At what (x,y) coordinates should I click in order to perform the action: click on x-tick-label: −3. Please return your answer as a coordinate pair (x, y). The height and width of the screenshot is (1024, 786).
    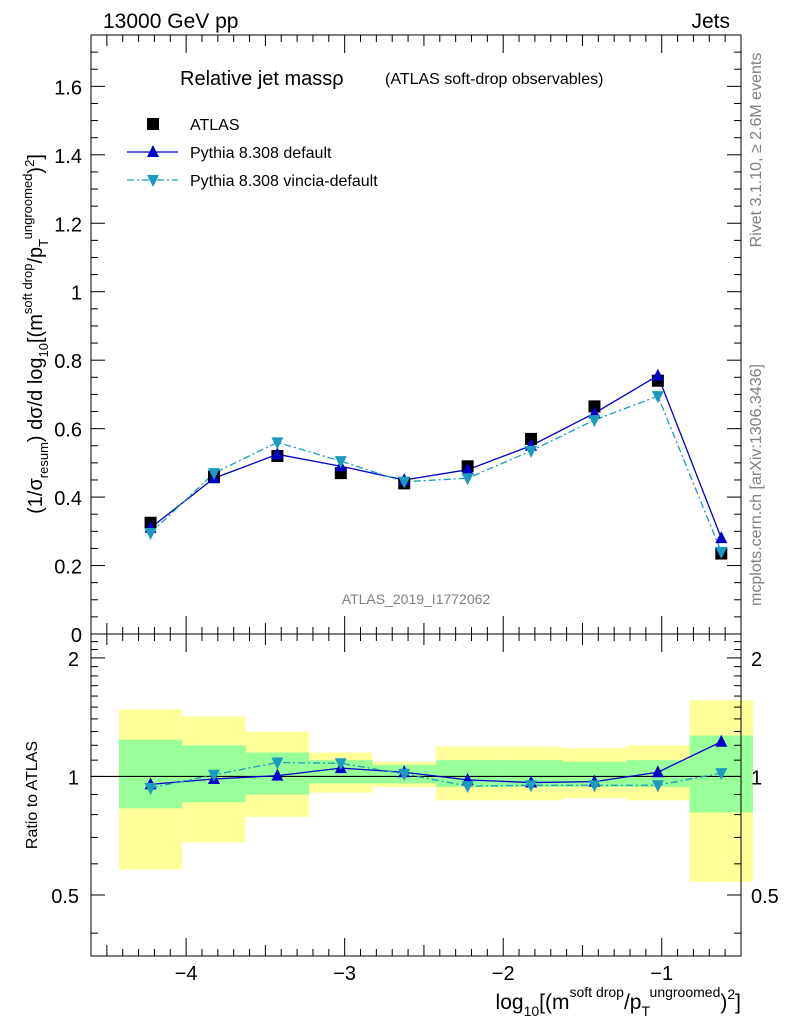
    Looking at the image, I should click on (344, 974).